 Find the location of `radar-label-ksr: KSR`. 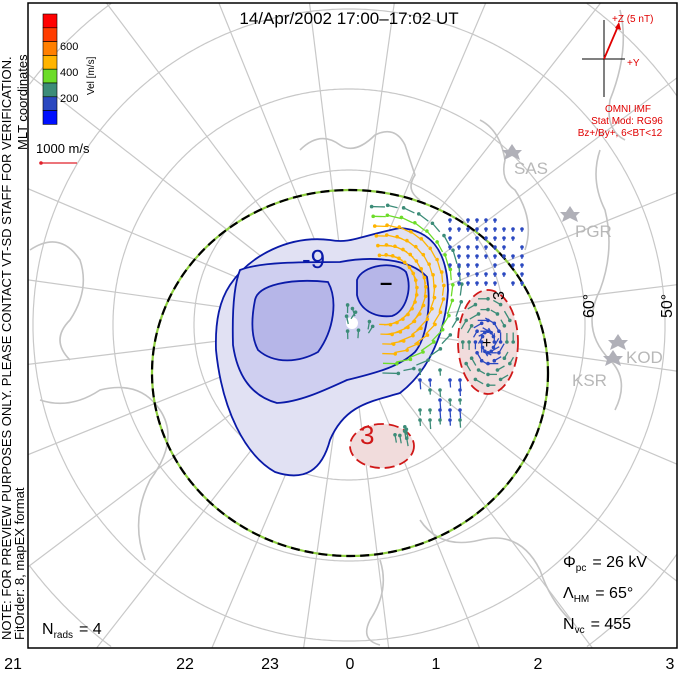

radar-label-ksr: KSR is located at coordinates (589, 380).